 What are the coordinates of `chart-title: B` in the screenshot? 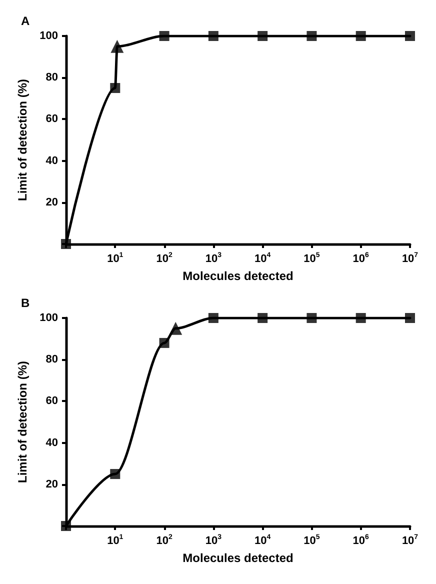 It's located at (25, 303).